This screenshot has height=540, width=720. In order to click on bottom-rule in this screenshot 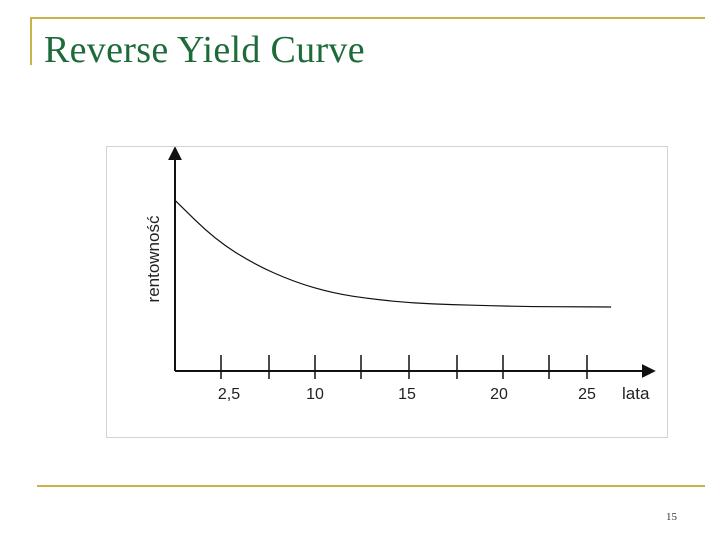, I will do `click(371, 486)`.